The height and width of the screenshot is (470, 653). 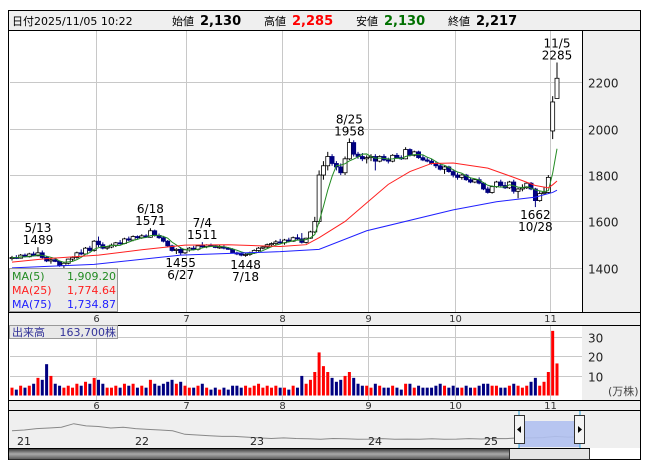 I want to click on navigator-selection, so click(x=549, y=434).